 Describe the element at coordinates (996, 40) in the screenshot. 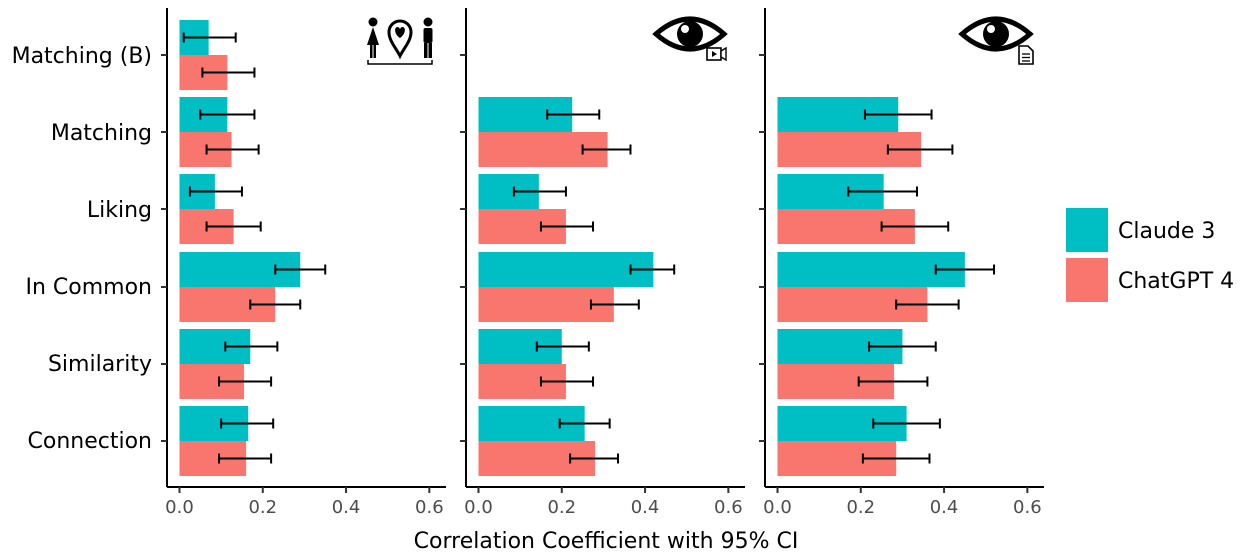

I see `eye-document-icon` at that location.